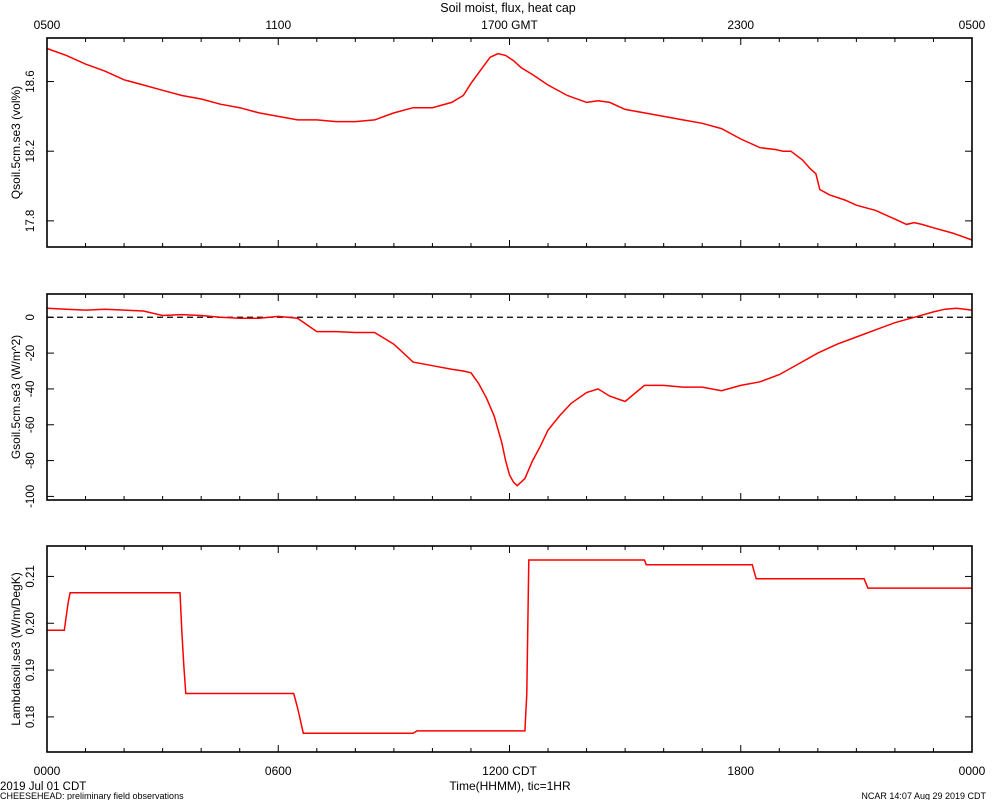  Describe the element at coordinates (16, 142) in the screenshot. I see `y-axis-label: Qsoil.5cm.se3 (vol%)` at that location.